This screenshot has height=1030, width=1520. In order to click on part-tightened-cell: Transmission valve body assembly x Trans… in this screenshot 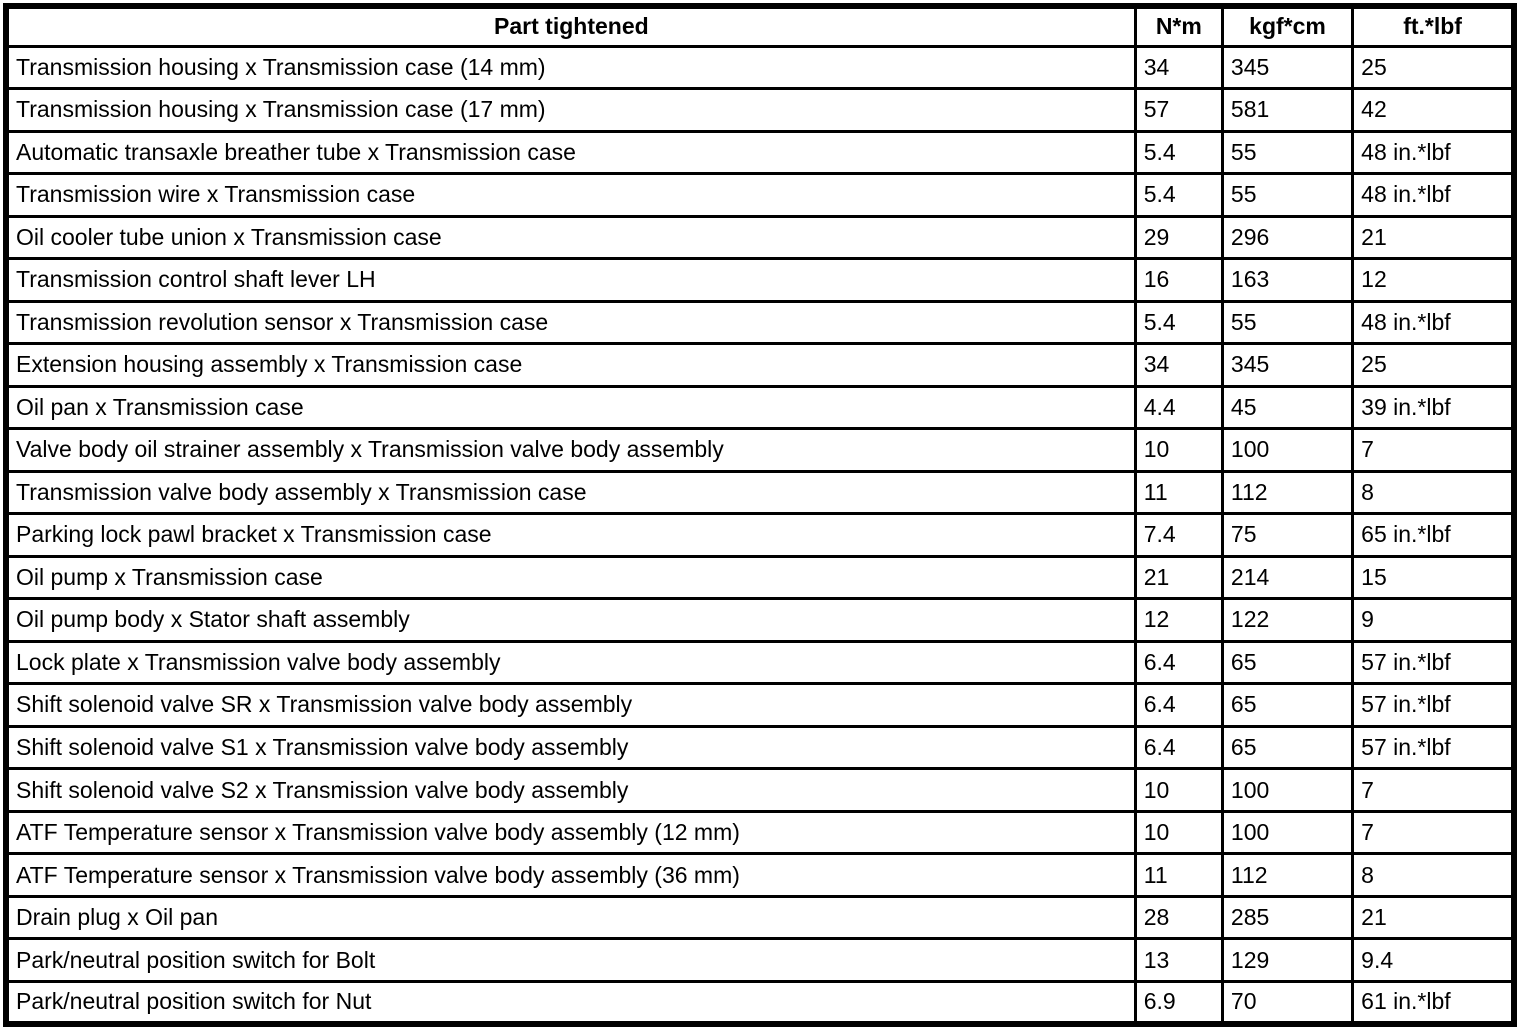, I will do `click(570, 492)`.